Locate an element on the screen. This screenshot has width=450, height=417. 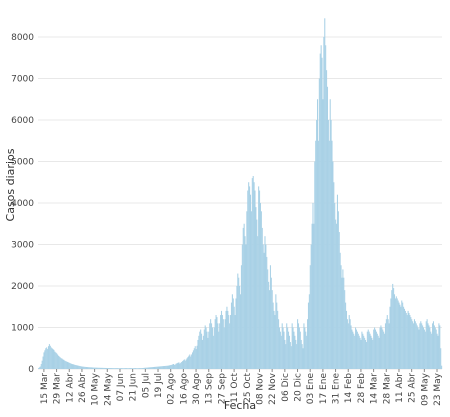
y-tick-label: 8000 is located at coordinates (22, 38).